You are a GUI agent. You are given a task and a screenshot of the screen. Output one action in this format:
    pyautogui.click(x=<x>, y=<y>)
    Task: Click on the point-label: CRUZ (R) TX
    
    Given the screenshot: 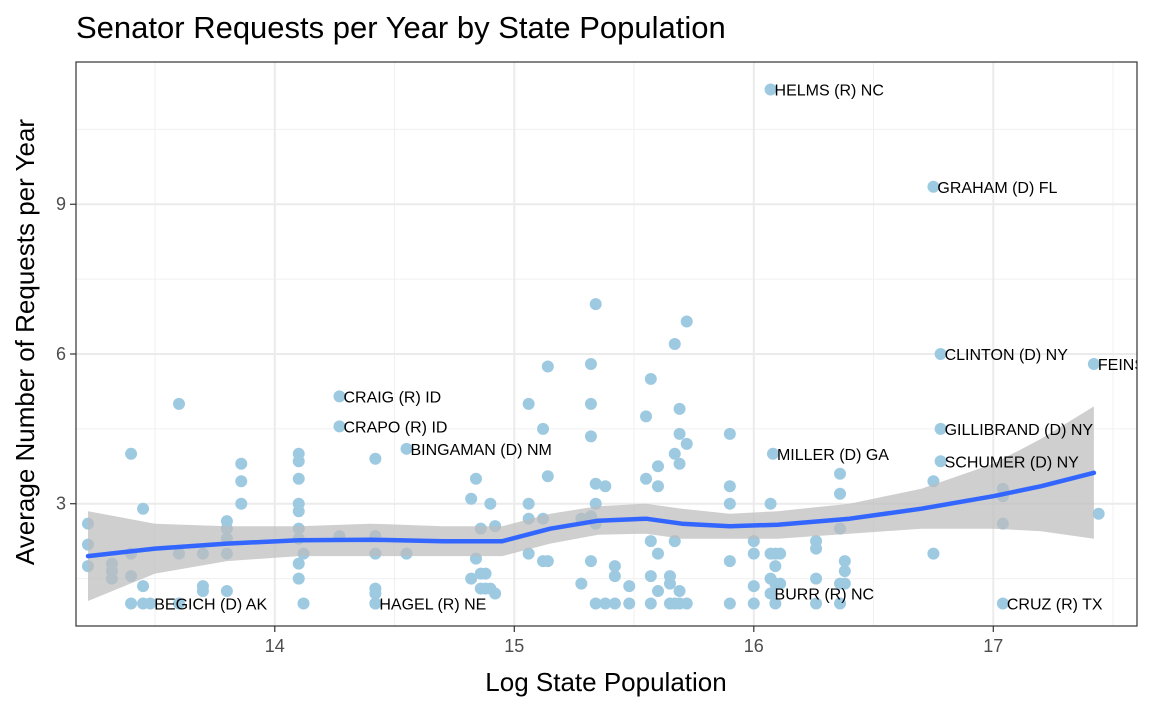 What is the action you would take?
    pyautogui.click(x=1055, y=605)
    